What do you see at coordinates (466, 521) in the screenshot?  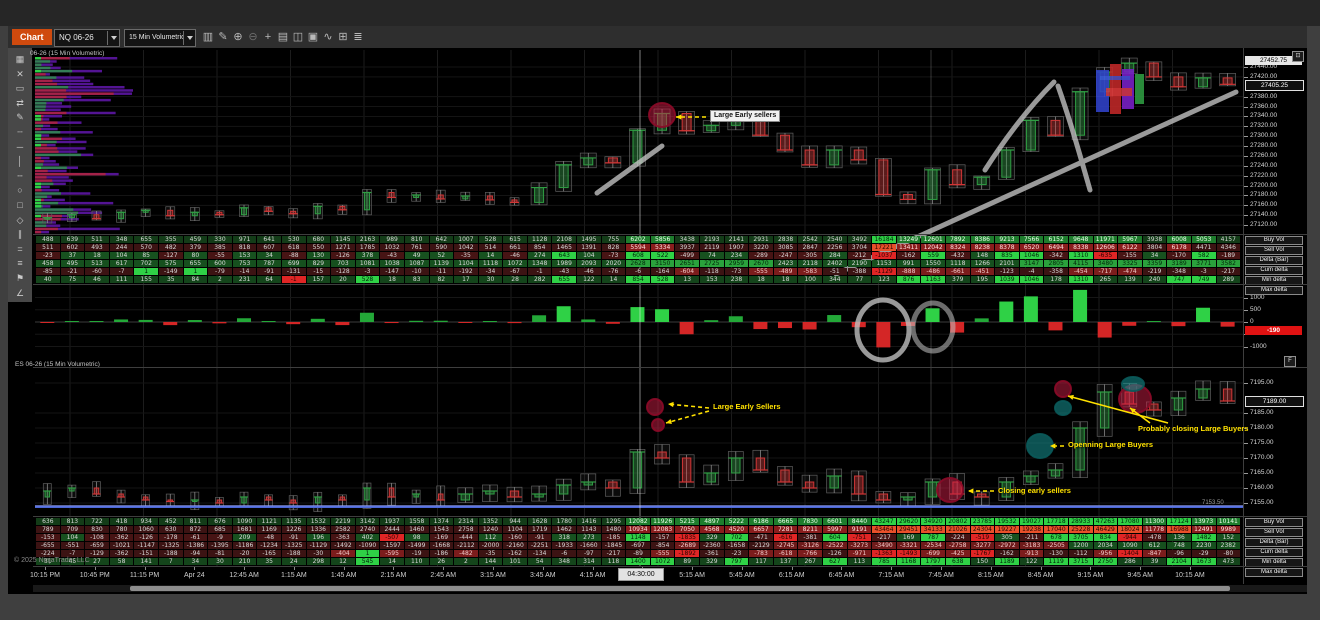 I see `table-cell: 2314` at bounding box center [466, 521].